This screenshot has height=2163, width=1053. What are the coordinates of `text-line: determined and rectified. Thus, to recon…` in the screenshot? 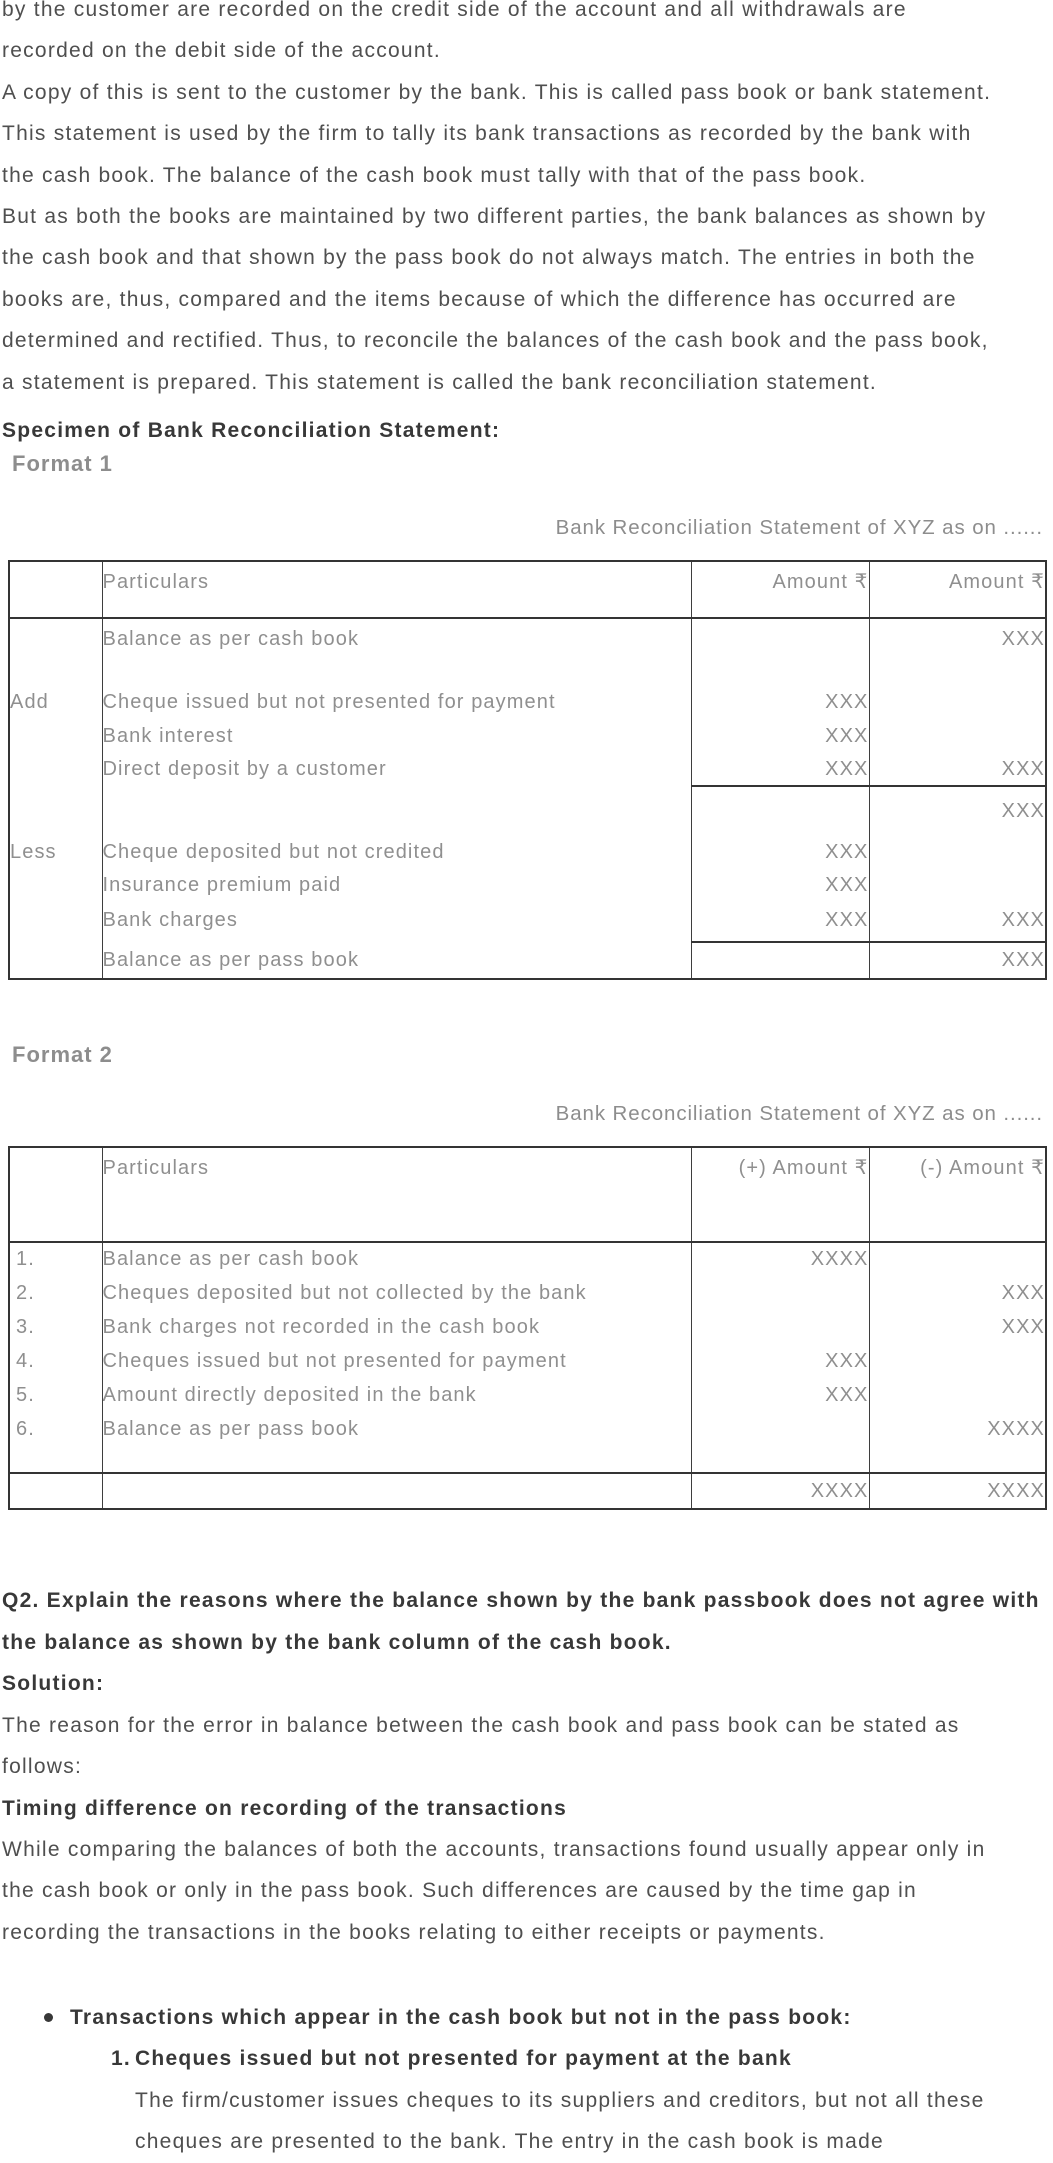 It's located at (495, 341).